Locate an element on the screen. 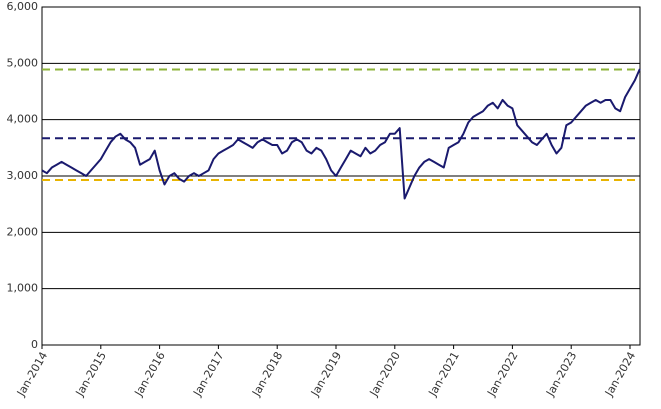 This screenshot has width=661, height=409. y-tick-label: 3,000 is located at coordinates (23, 175).